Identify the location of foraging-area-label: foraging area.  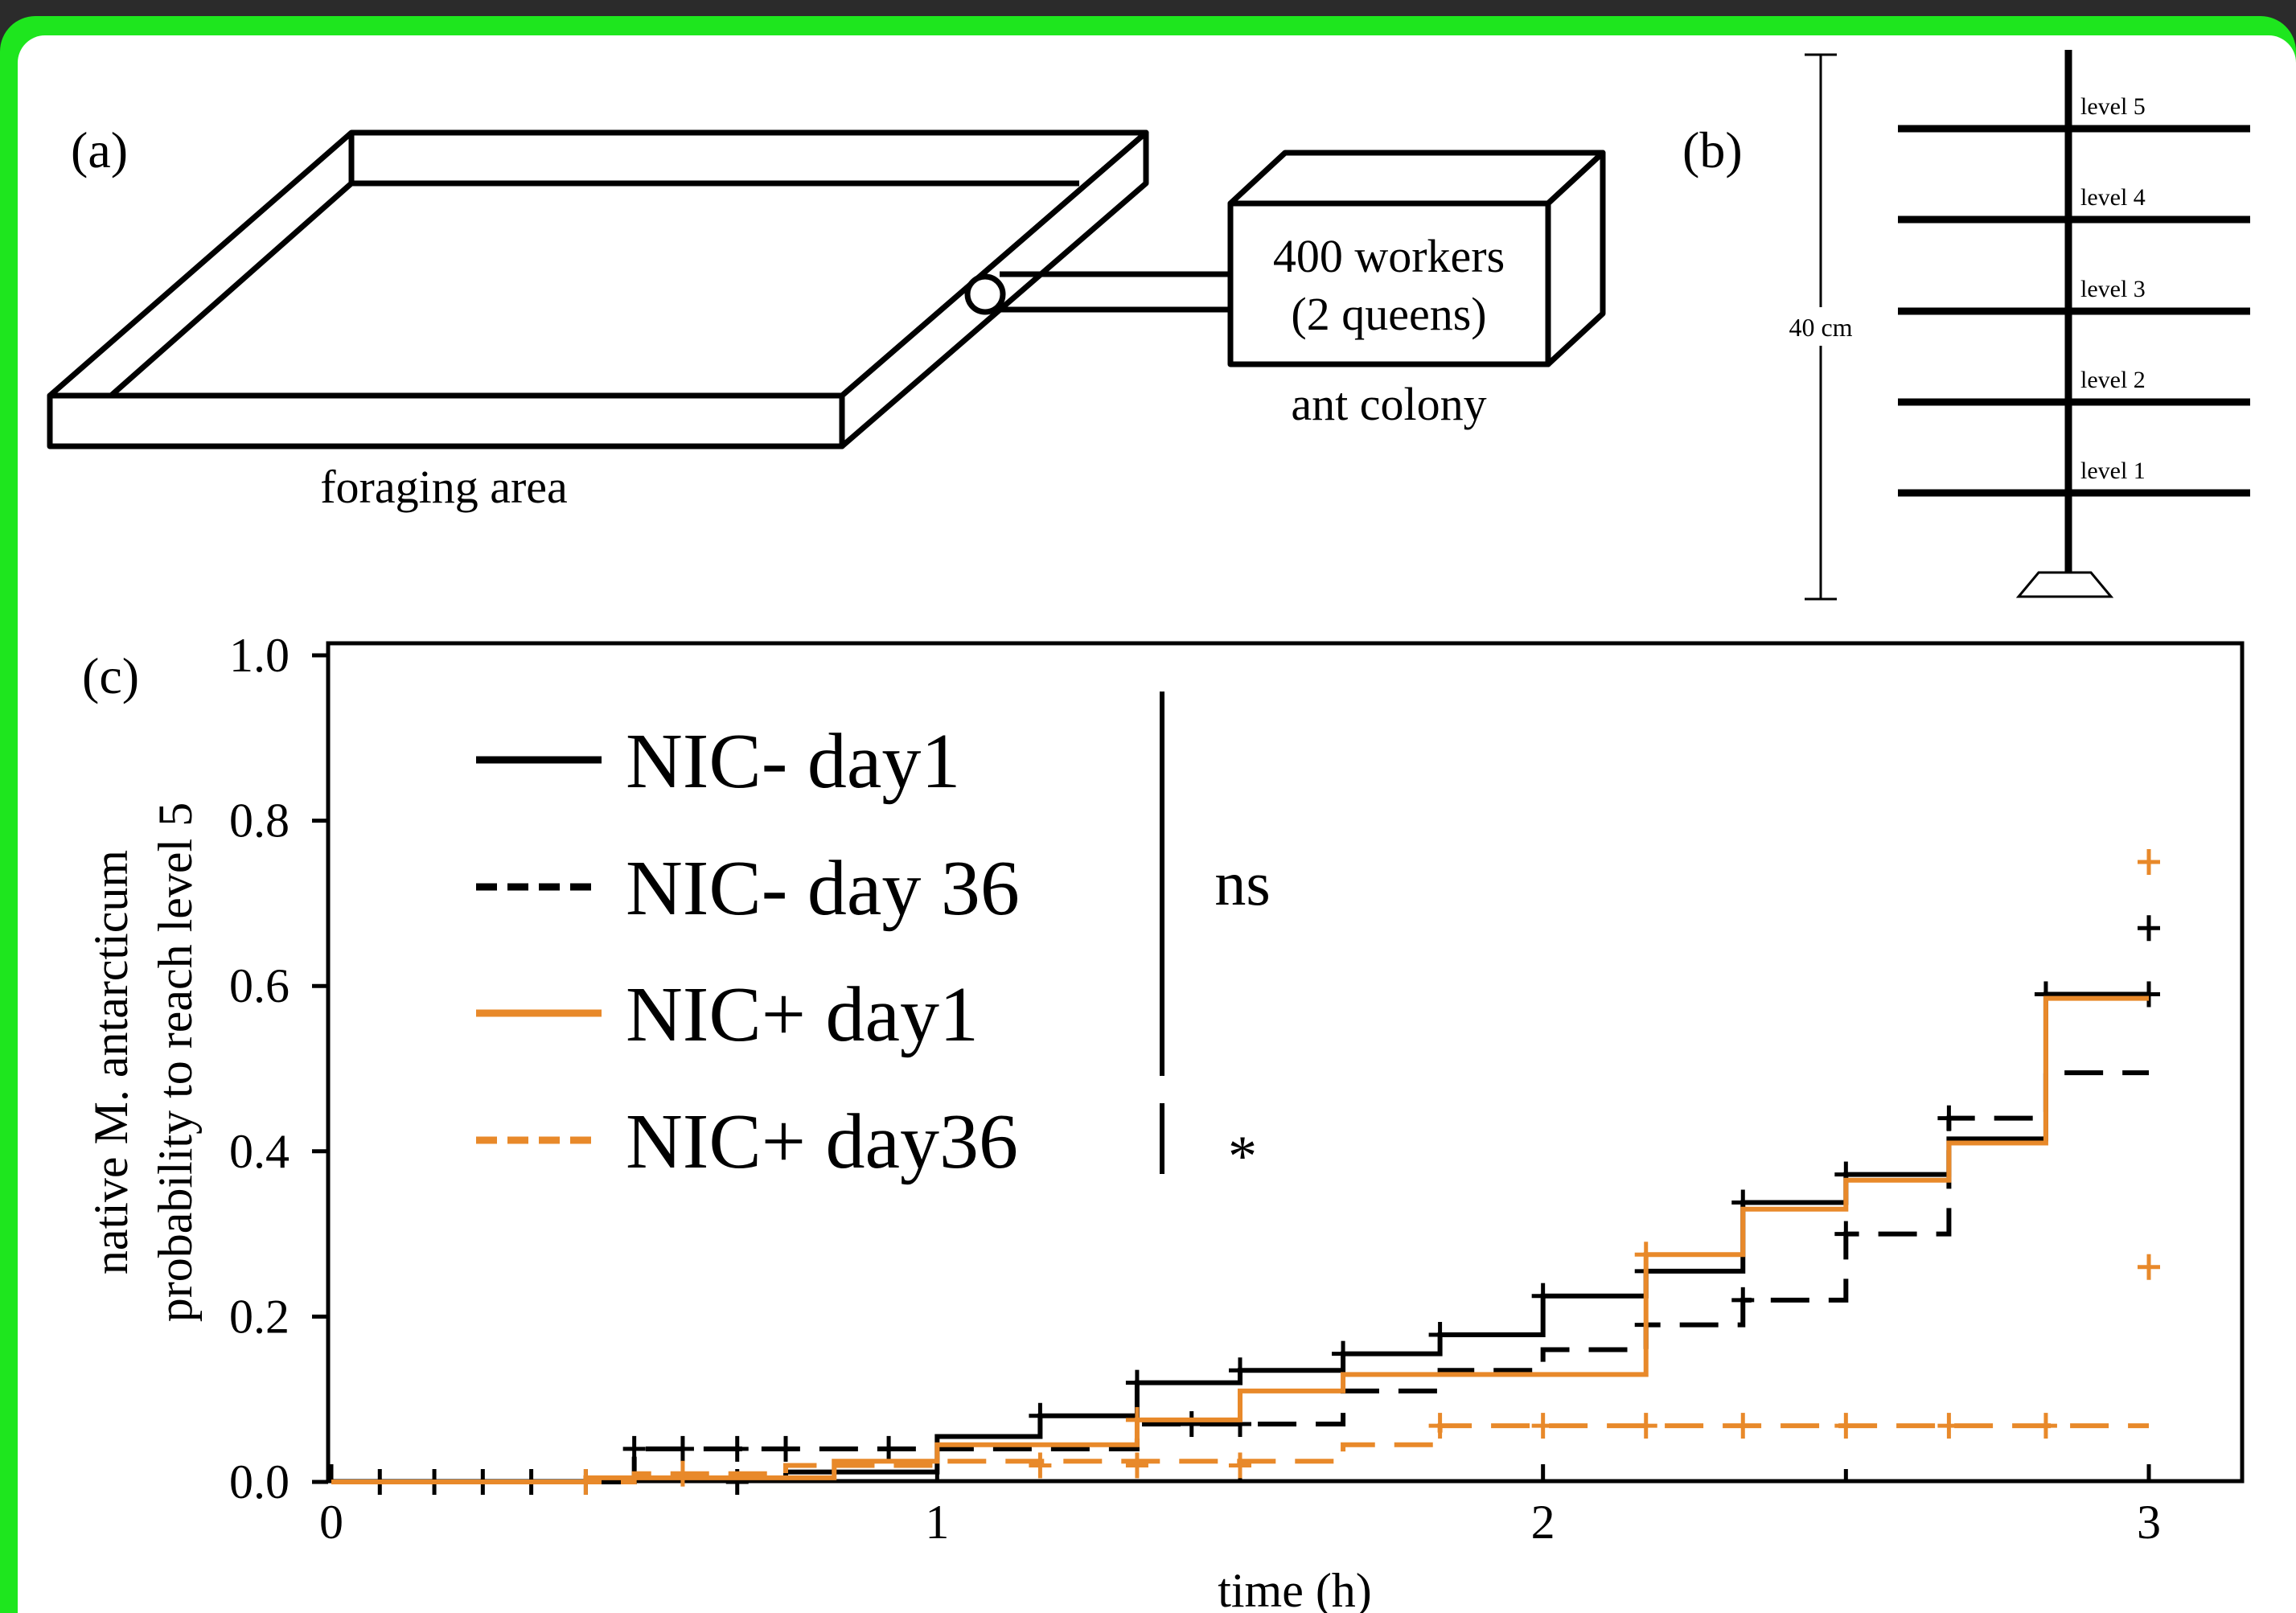
(444, 487).